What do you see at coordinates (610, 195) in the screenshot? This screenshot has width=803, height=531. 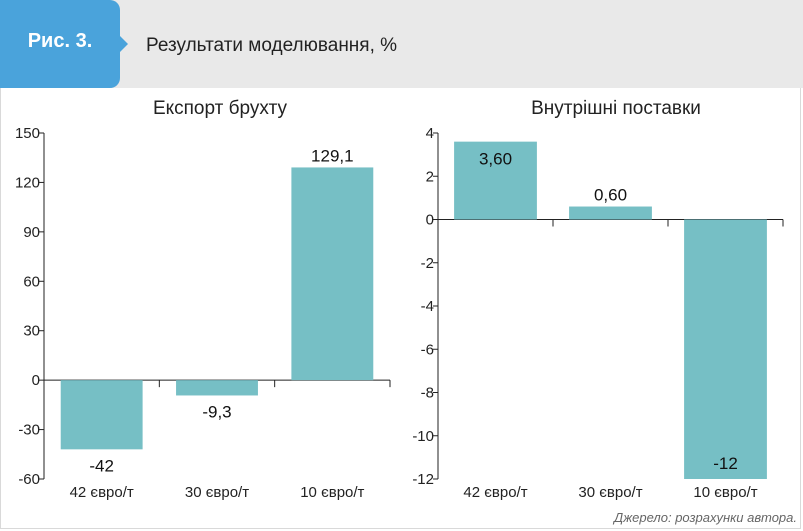 I see `data-label: 0,60` at bounding box center [610, 195].